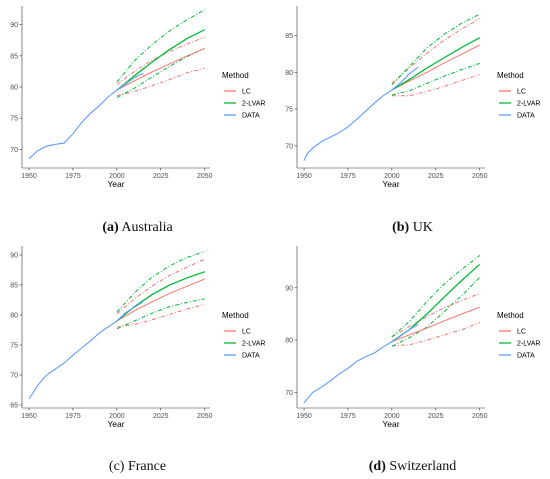 This screenshot has height=479, width=550. I want to click on caption-tag: (a), so click(110, 227).